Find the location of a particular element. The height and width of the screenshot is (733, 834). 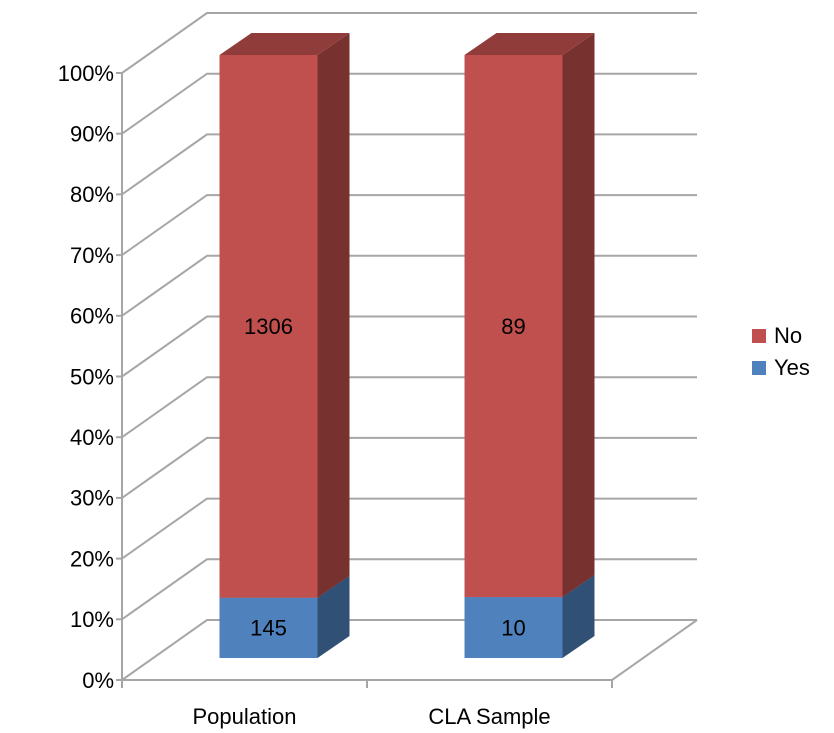

floor-edge is located at coordinates (654, 650).